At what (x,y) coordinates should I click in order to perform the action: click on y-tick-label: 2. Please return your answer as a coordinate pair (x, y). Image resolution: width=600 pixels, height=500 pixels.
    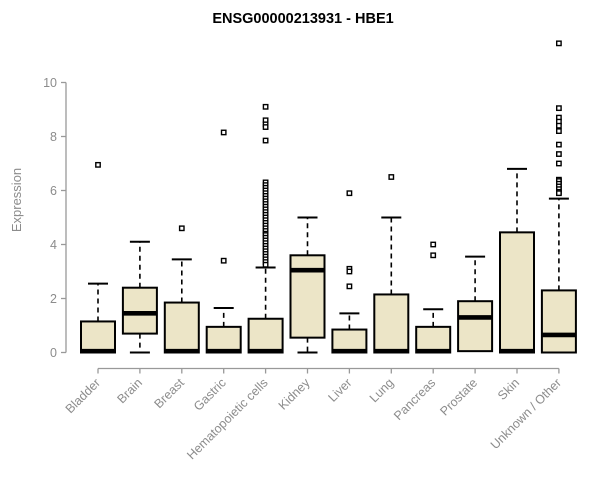
    Looking at the image, I should click on (53, 299).